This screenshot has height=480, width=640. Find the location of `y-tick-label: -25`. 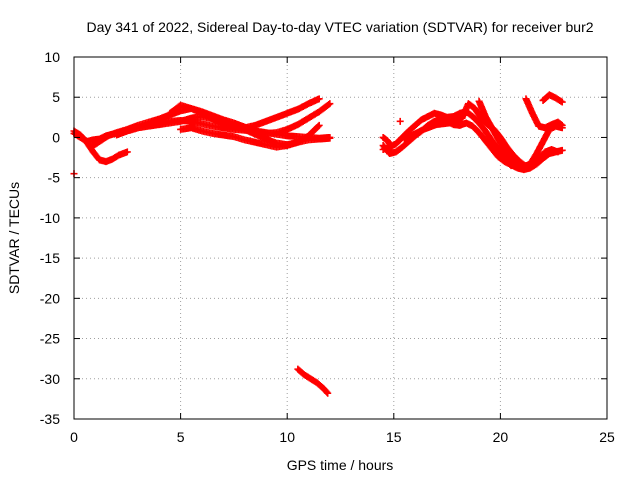

y-tick-label: -25 is located at coordinates (50, 339).